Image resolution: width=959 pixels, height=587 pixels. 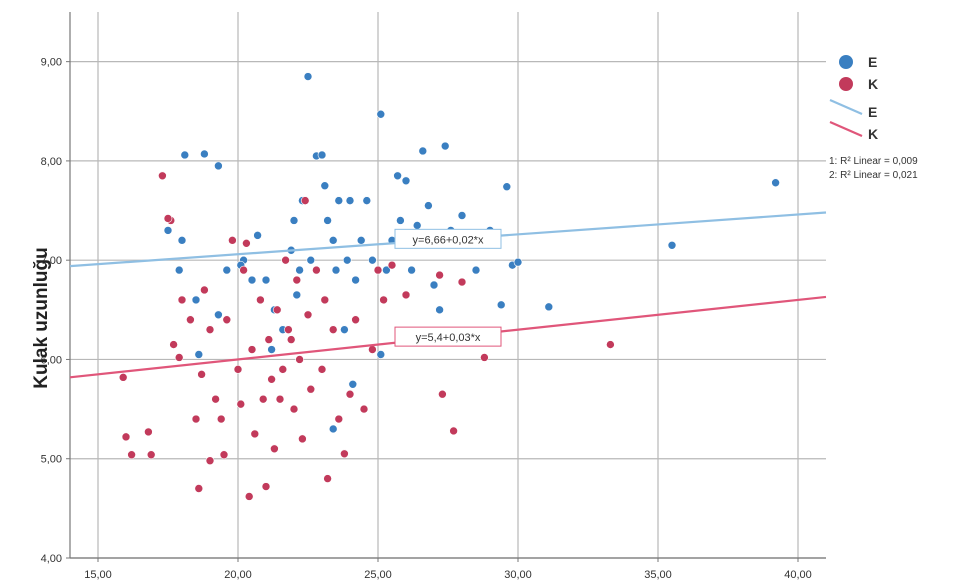 What do you see at coordinates (51, 63) in the screenshot?
I see `y-tick-label: 9,00` at bounding box center [51, 63].